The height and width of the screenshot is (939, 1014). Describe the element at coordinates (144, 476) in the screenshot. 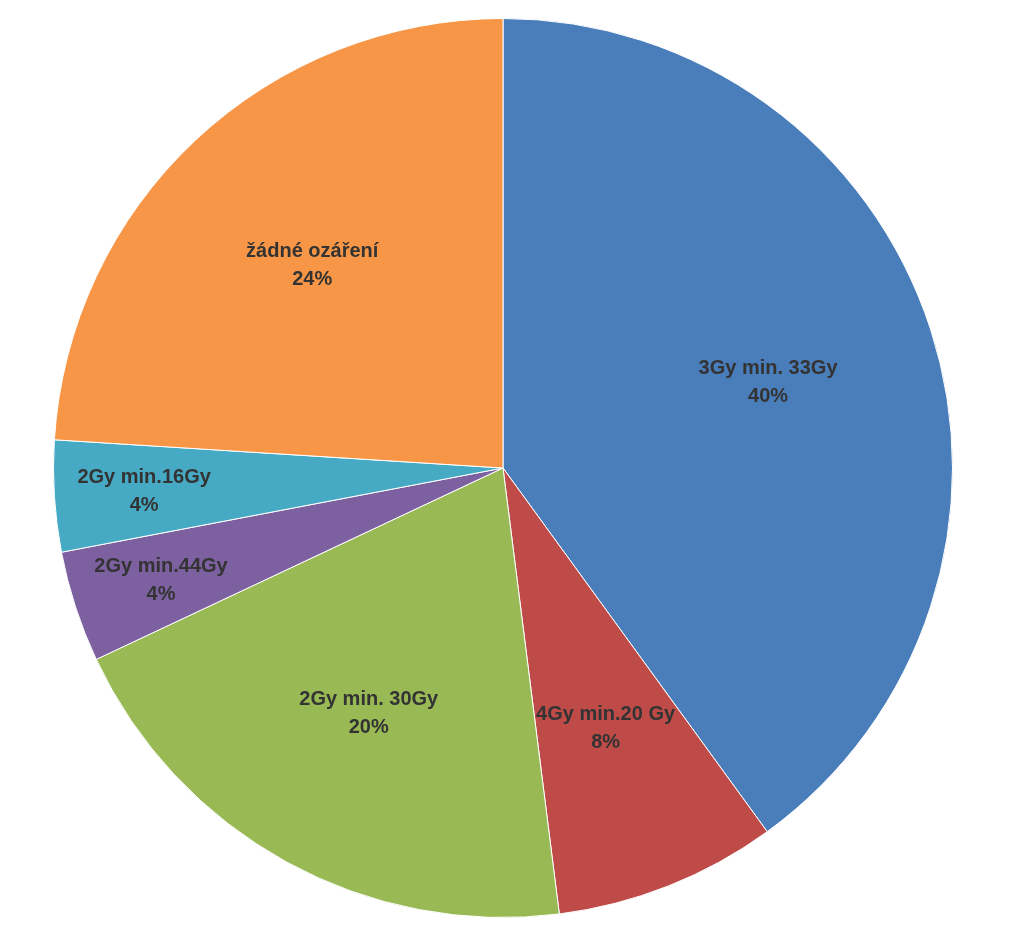

I see `slice-label: 2Gy min.16Gy` at that location.